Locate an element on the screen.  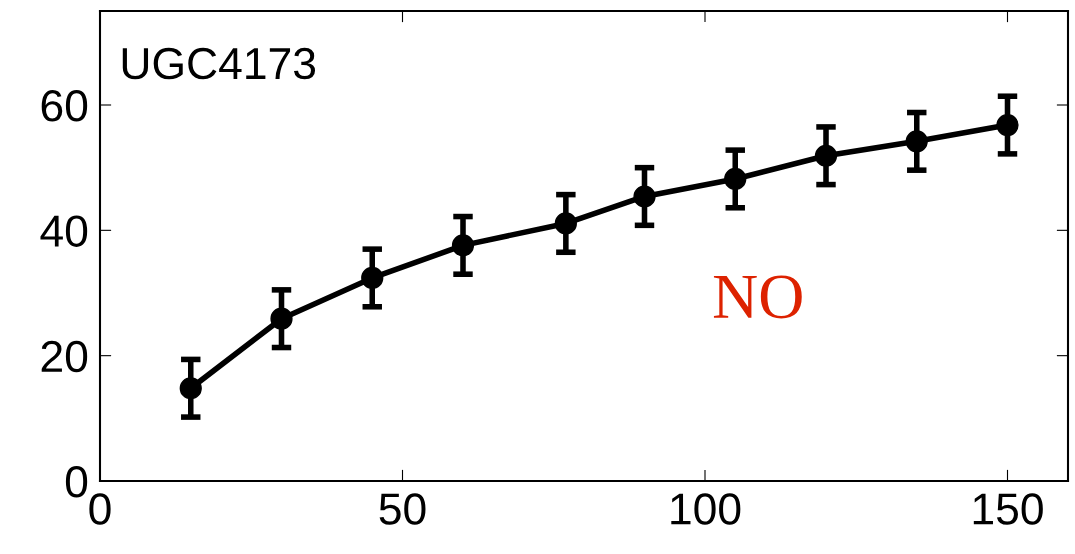
annotation: UGC4173 is located at coordinates (219, 63).